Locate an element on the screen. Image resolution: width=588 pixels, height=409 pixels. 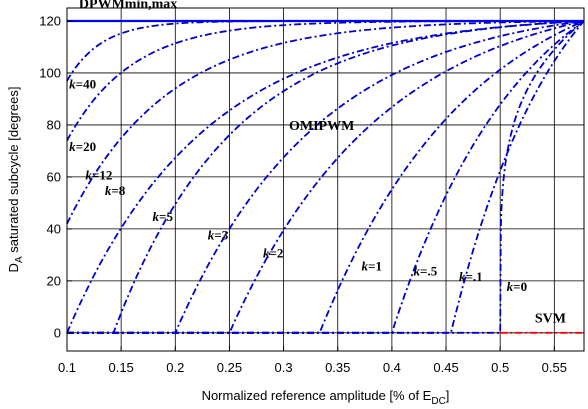
x-axis-title-main: Normalized reference amplitude [% of E is located at coordinates (317, 395).